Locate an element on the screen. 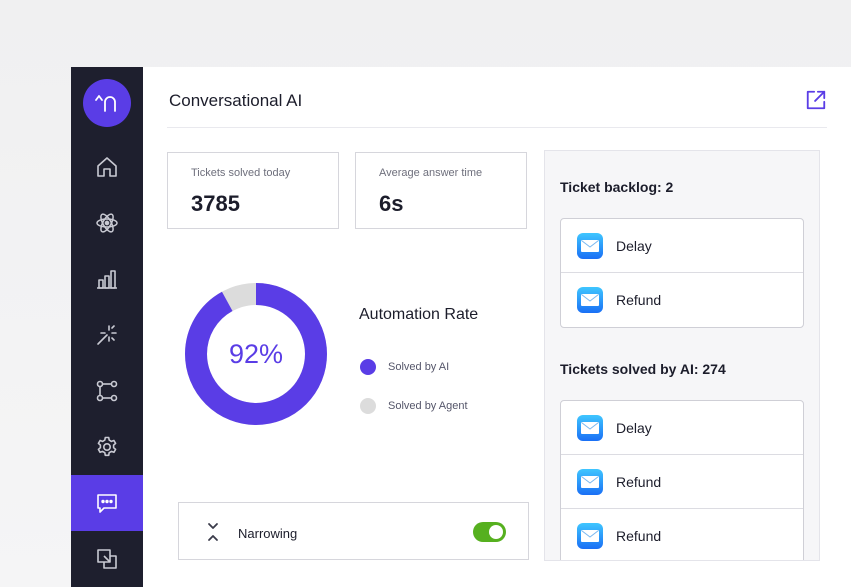 Image resolution: width=851 pixels, height=587 pixels. sidebar-item-home is located at coordinates (107, 167).